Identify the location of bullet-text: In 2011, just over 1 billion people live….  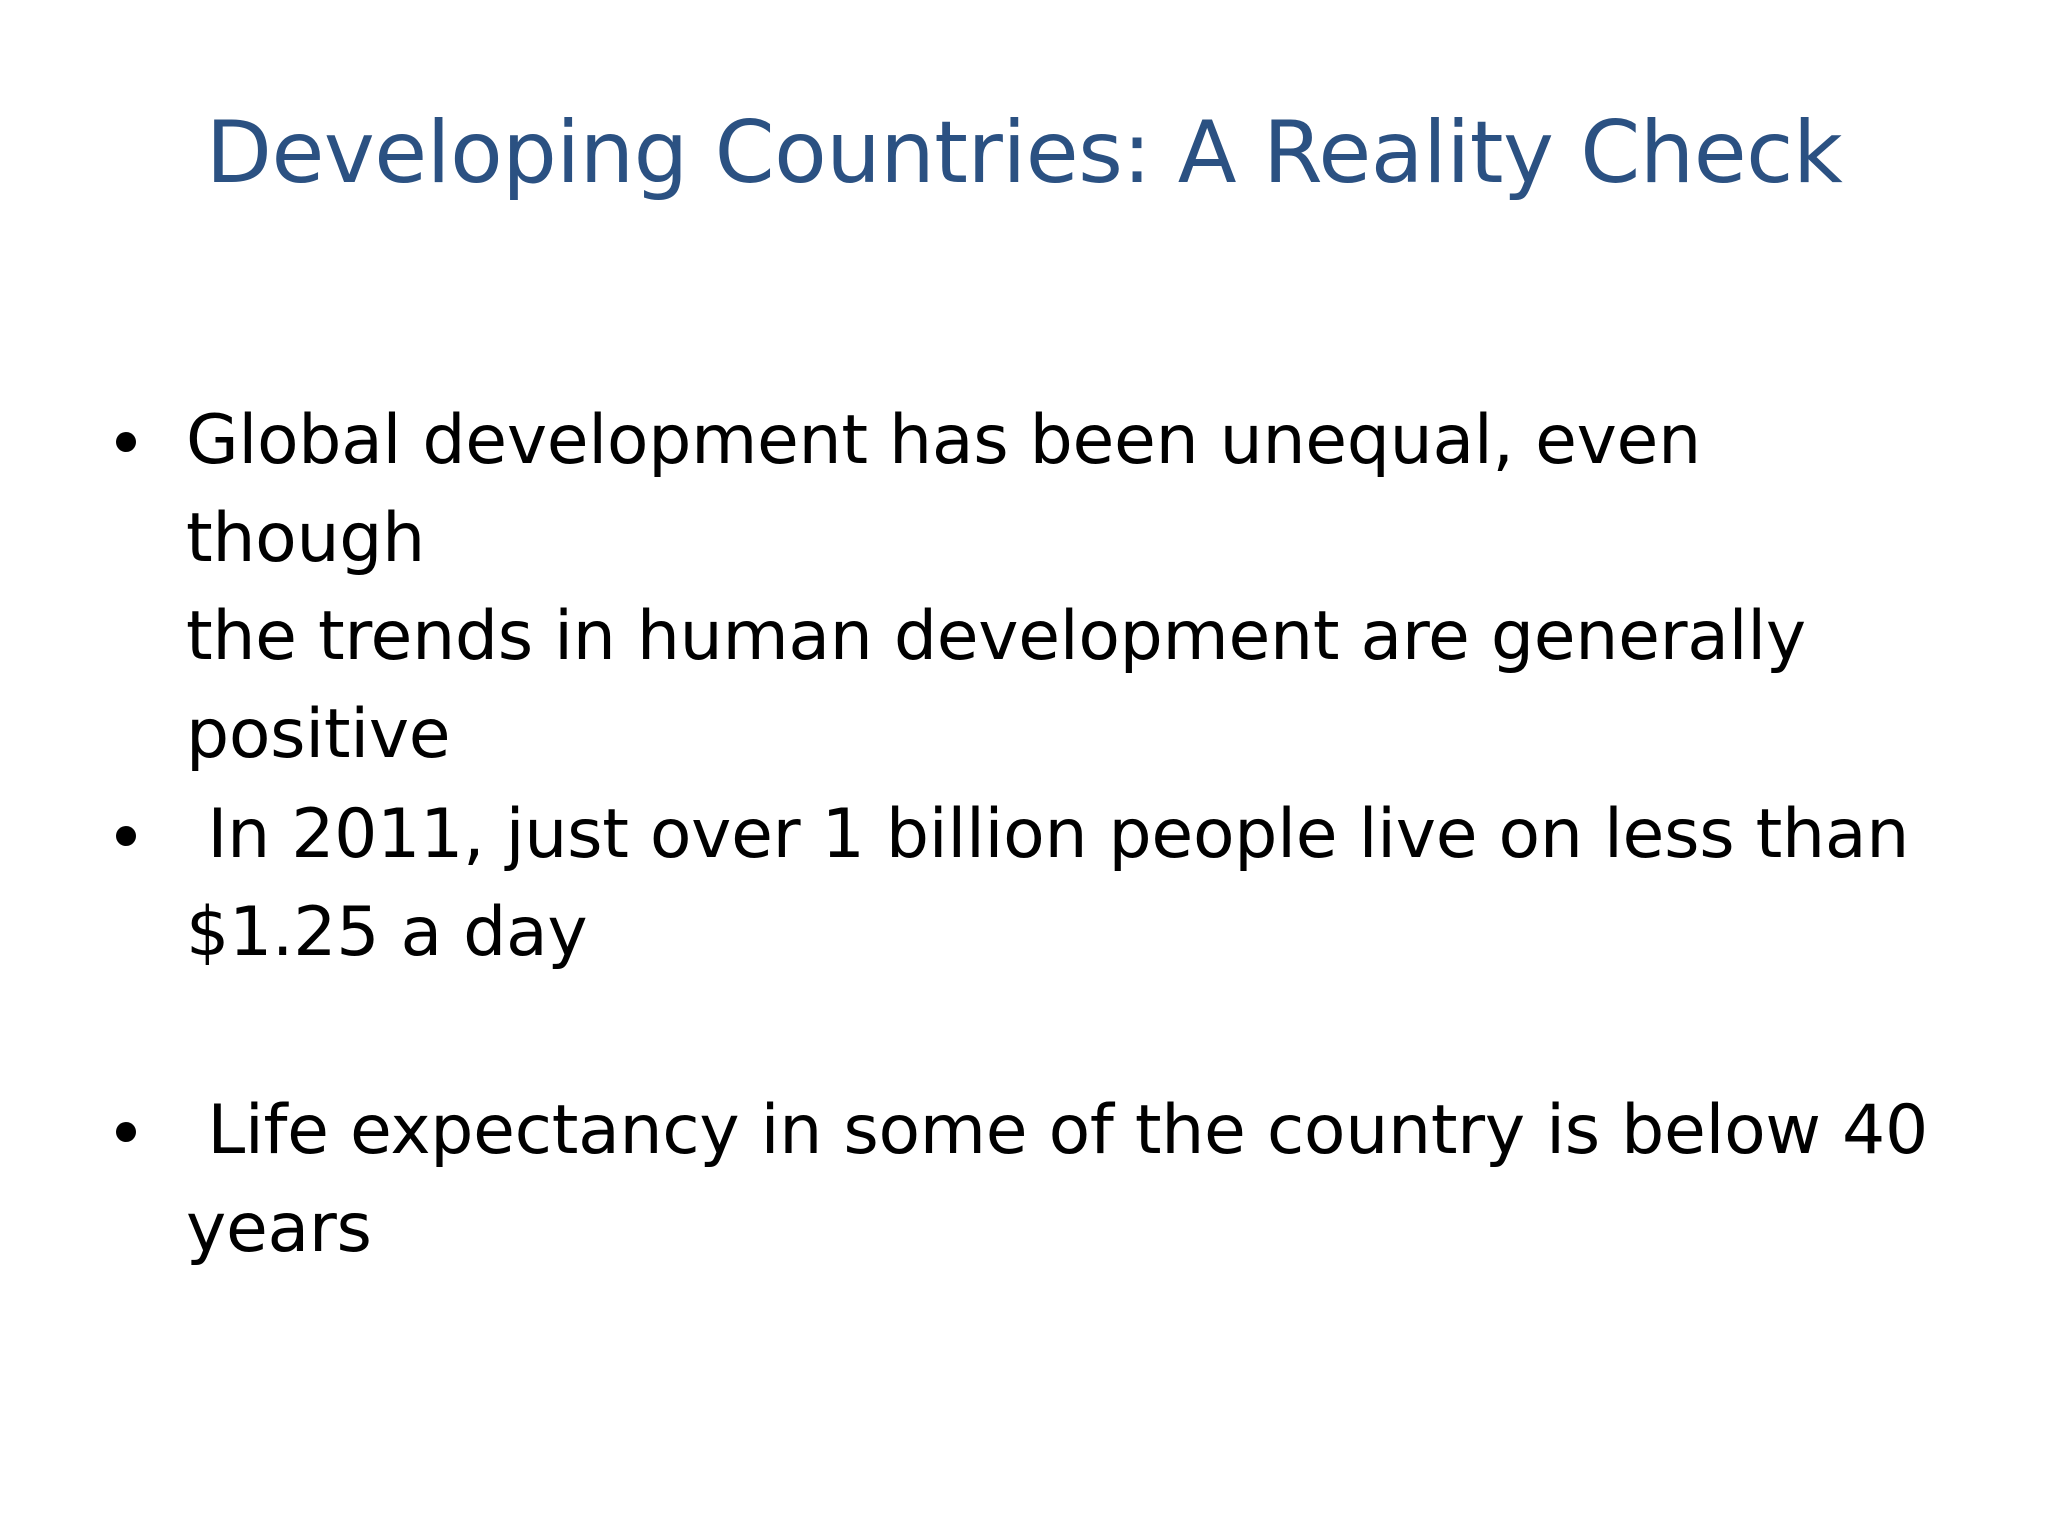
(1047, 883).